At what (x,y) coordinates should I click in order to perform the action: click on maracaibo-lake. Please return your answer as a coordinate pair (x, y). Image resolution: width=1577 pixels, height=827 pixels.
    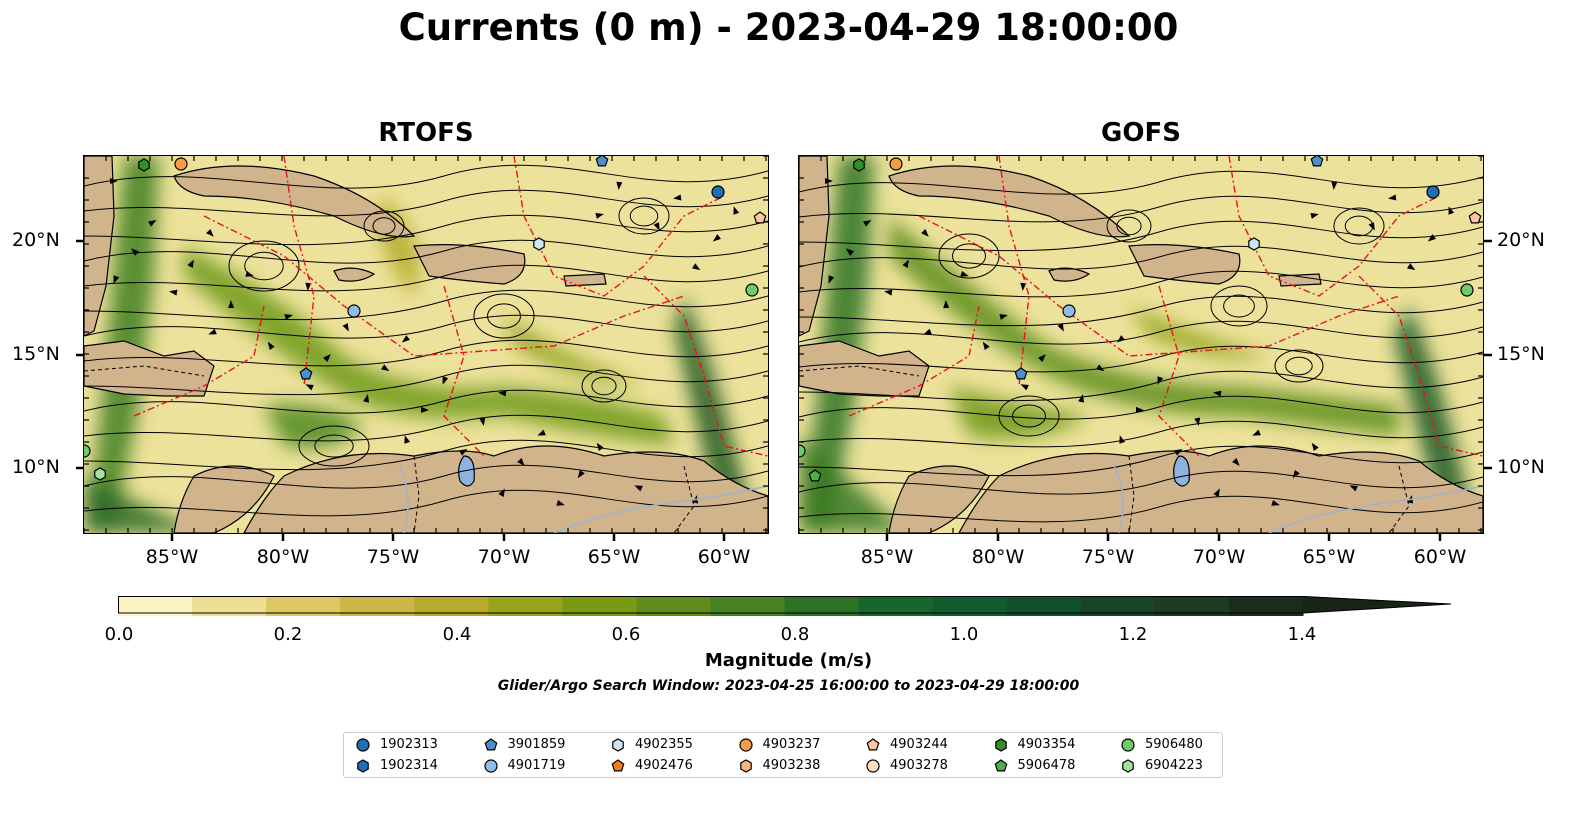
    Looking at the image, I should click on (1181, 471).